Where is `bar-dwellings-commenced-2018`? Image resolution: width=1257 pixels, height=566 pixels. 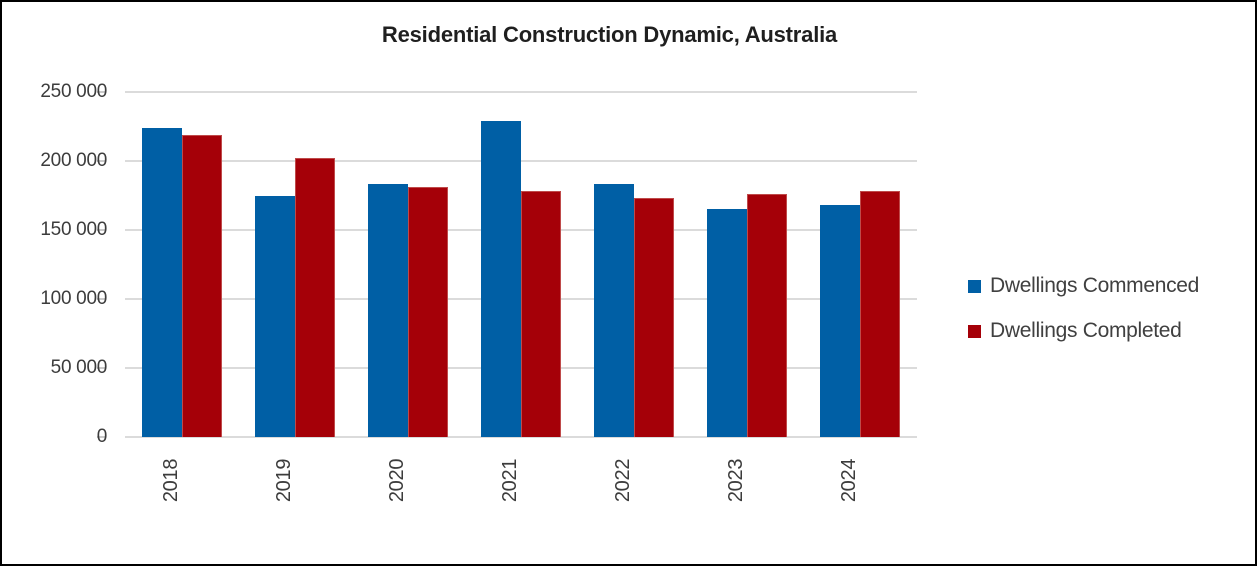
bar-dwellings-commenced-2018 is located at coordinates (162, 282).